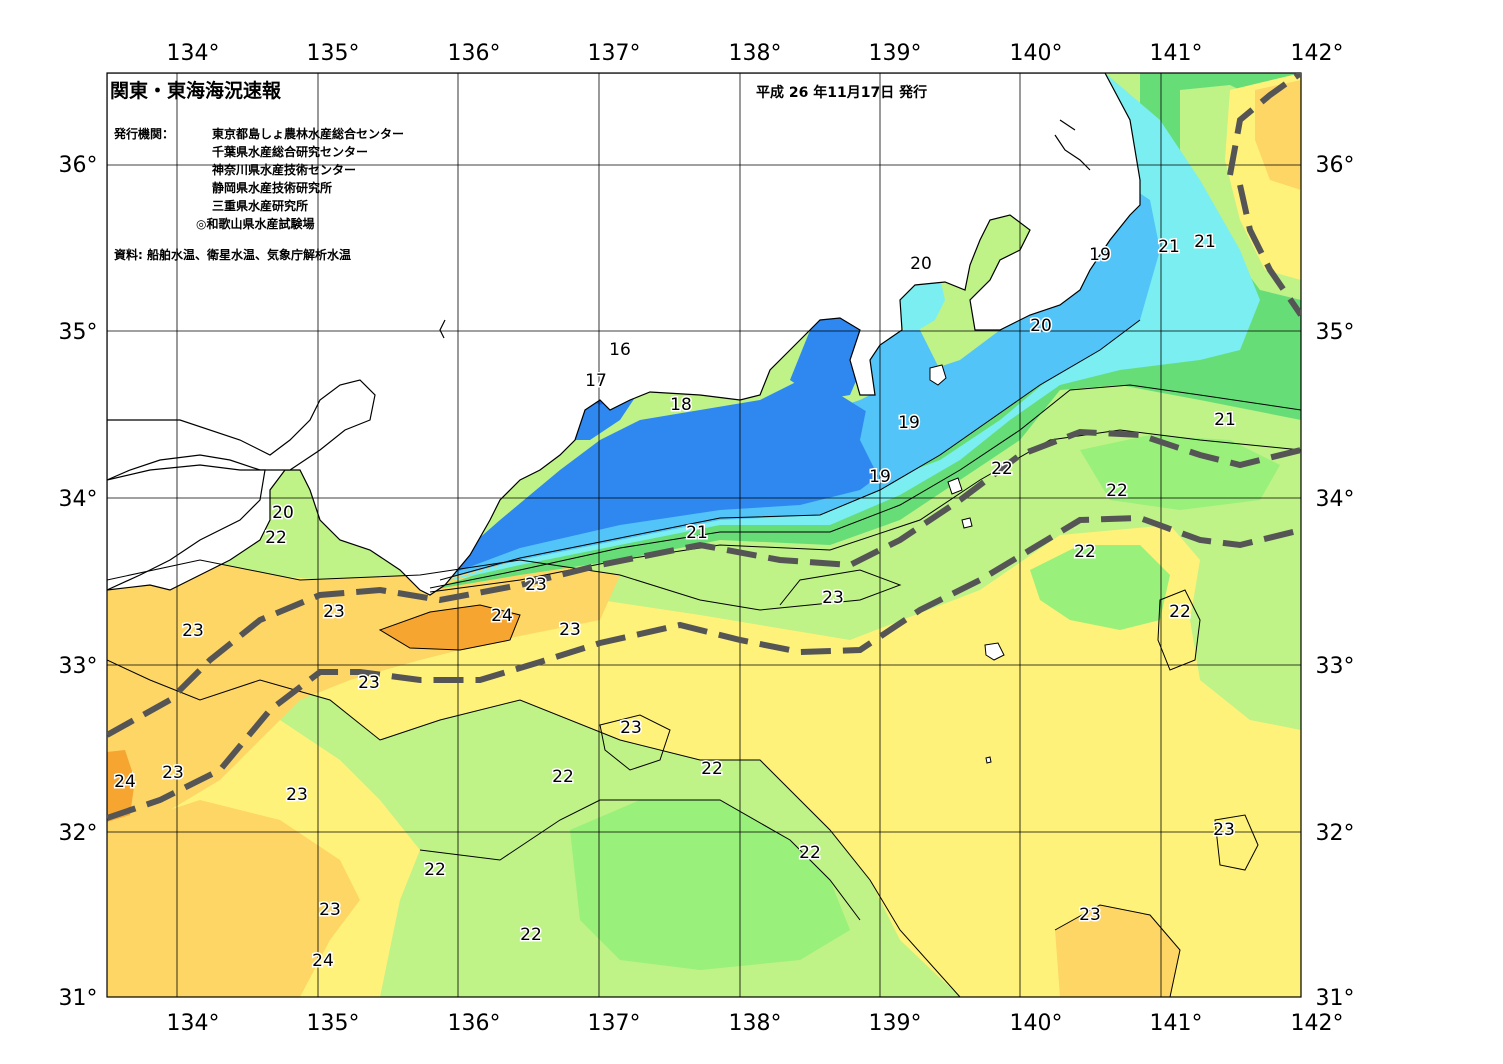 Image resolution: width=1503 pixels, height=1064 pixels. Describe the element at coordinates (308, 134) in the screenshot. I see `issuer-item: 東京都島しょ農林水産総合センター` at that location.